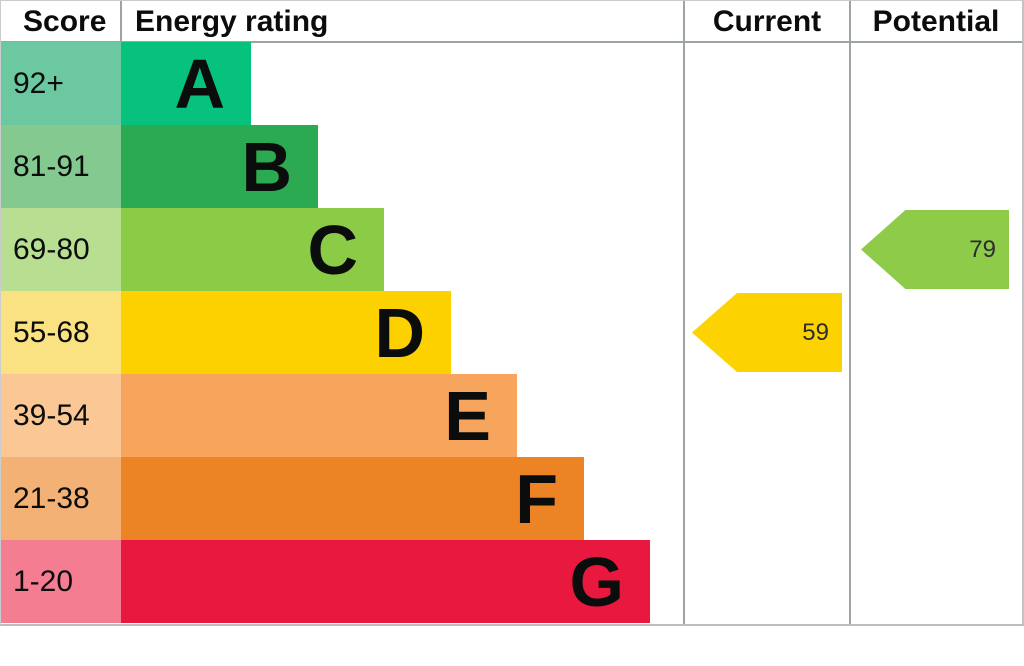  Describe the element at coordinates (511, 249) in the screenshot. I see `band-row-c: 69-80 C` at that location.